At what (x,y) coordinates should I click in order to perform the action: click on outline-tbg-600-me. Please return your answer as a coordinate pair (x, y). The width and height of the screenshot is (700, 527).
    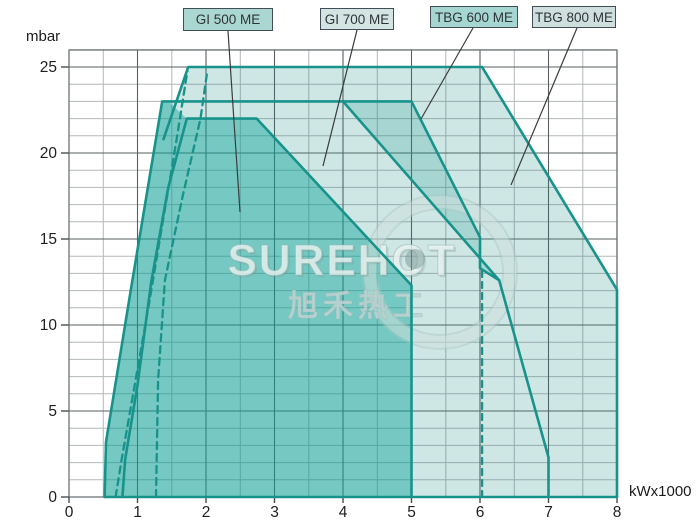
    Looking at the image, I should click on (421, 191).